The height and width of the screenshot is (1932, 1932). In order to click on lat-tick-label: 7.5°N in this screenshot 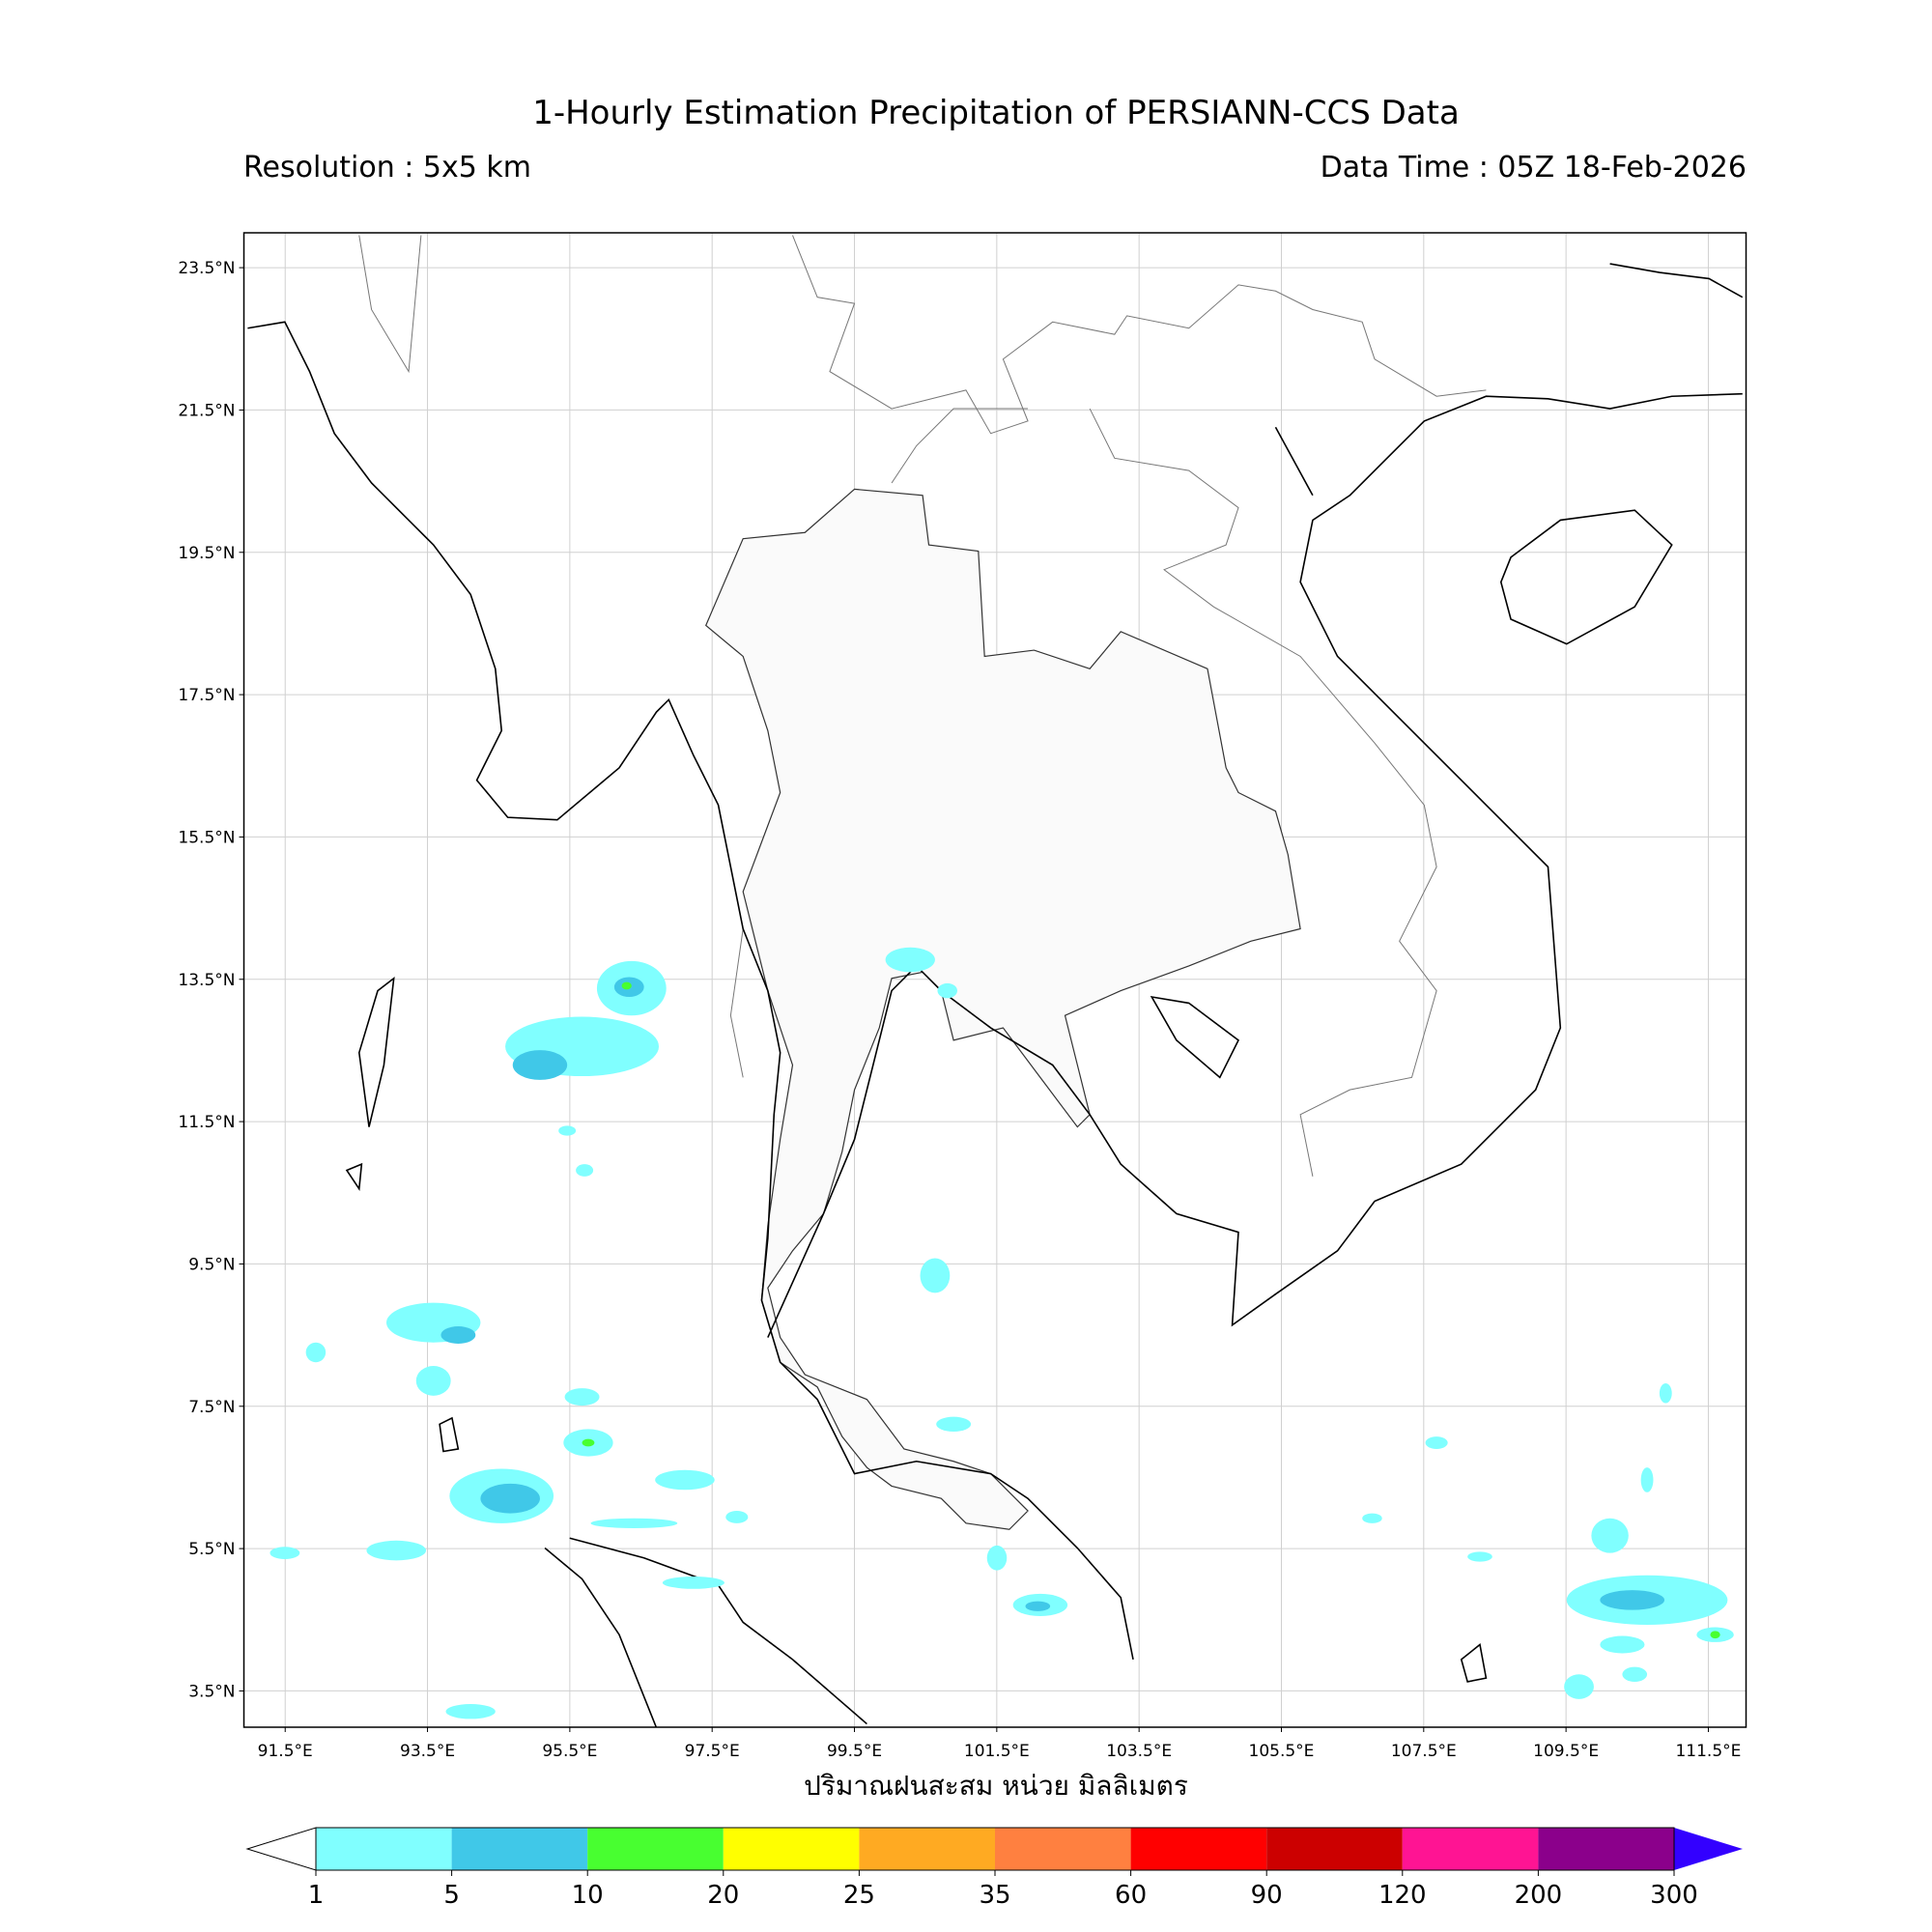, I will do `click(211, 1407)`.